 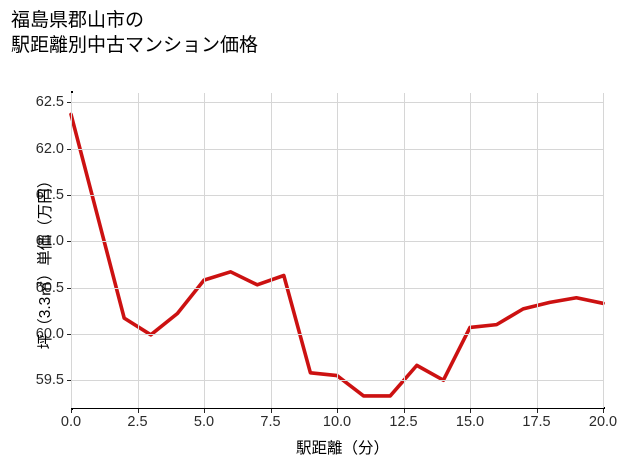 What do you see at coordinates (49, 380) in the screenshot?
I see `y-tick-label: 59.5` at bounding box center [49, 380].